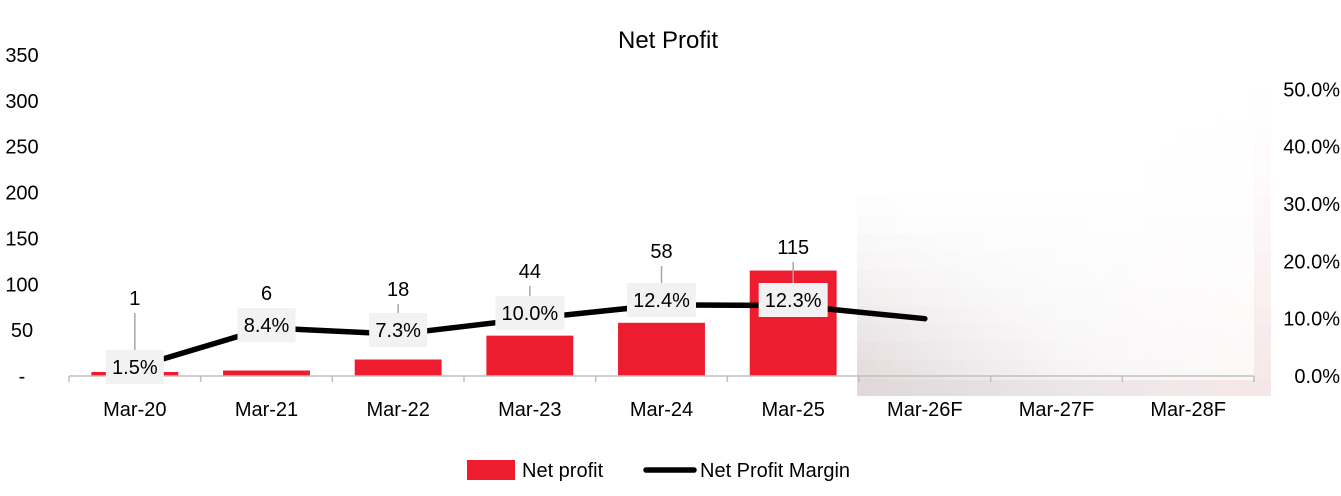 This screenshot has width=1341, height=496. I want to click on chart-legend: Net profit Net Profit Margin, so click(658, 471).